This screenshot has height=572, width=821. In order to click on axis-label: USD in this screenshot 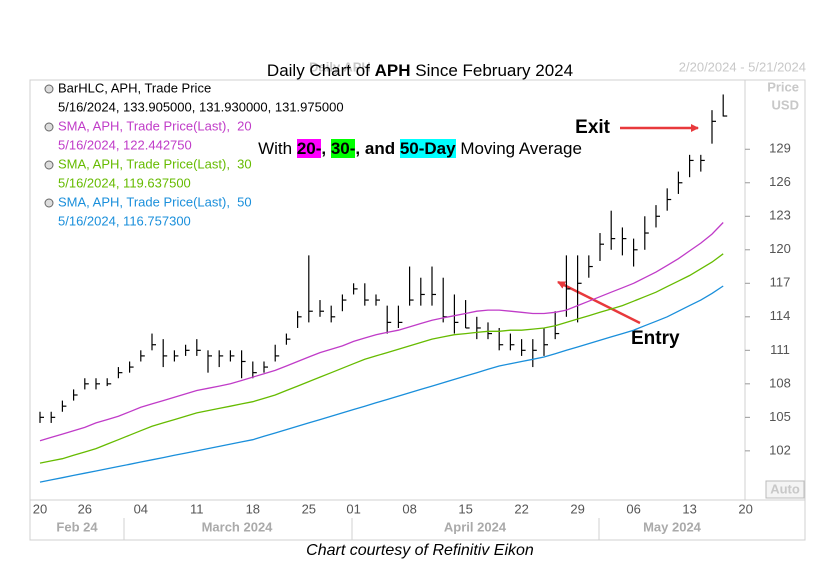, I will do `click(785, 104)`.